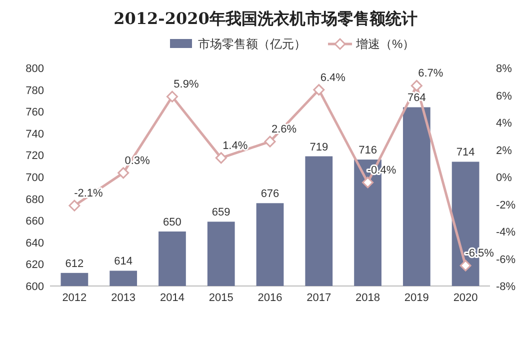 This screenshot has width=531, height=337. I want to click on data-label: 676, so click(270, 194).